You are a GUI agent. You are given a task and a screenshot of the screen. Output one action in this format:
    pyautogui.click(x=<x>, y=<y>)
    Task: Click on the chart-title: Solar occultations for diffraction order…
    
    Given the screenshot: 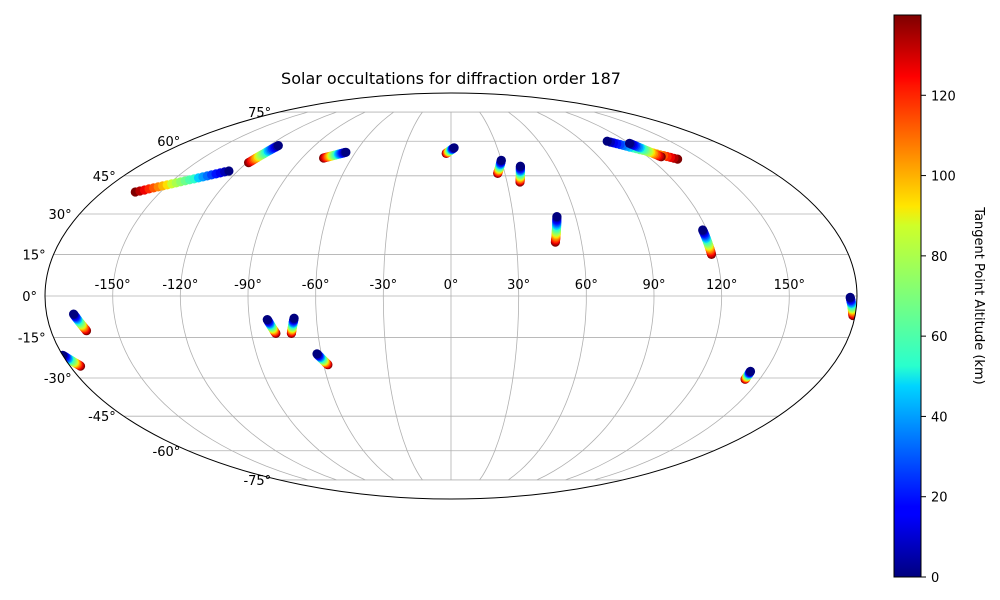 What is the action you would take?
    pyautogui.click(x=451, y=78)
    